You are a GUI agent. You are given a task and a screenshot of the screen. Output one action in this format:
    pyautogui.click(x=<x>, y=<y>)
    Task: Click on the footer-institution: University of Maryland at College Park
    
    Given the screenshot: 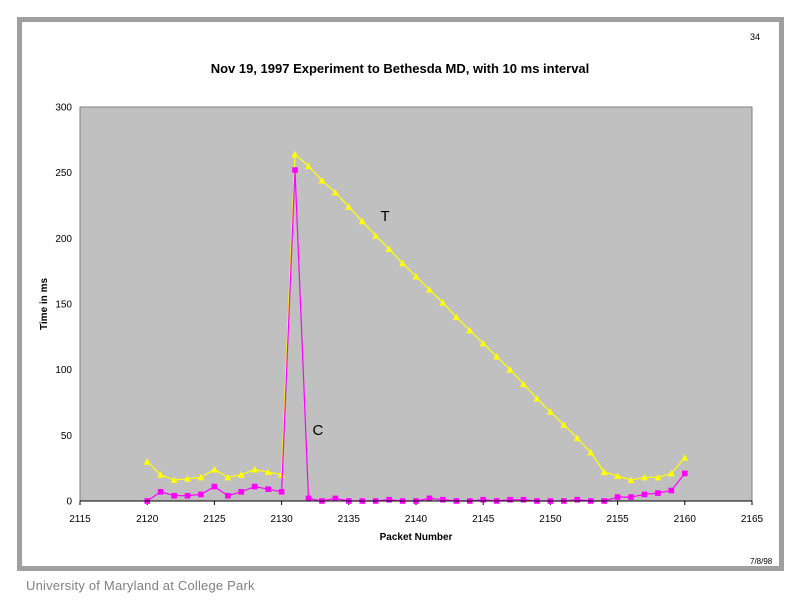 What is the action you would take?
    pyautogui.click(x=140, y=585)
    